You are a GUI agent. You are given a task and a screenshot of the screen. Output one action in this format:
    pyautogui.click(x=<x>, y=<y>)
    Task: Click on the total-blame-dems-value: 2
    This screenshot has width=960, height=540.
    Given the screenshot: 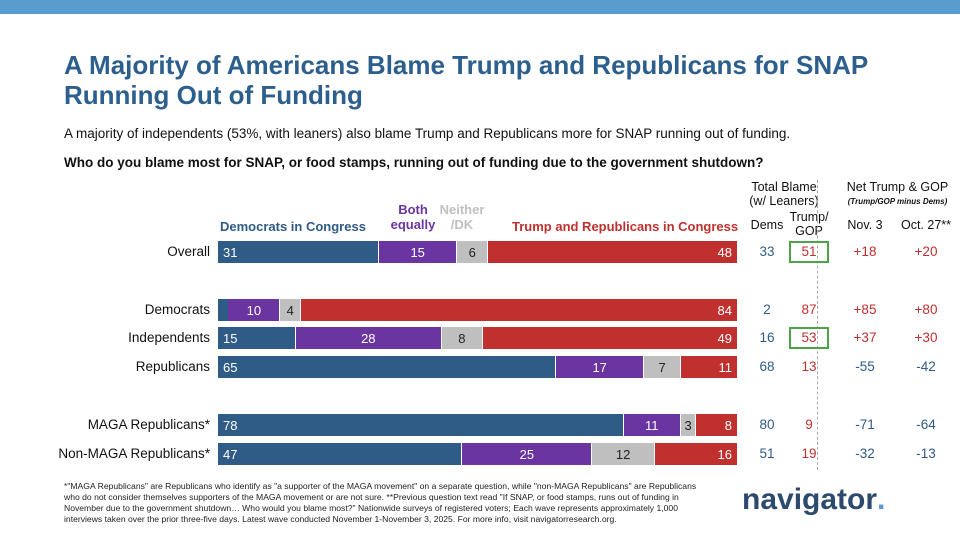 What is the action you would take?
    pyautogui.click(x=767, y=309)
    